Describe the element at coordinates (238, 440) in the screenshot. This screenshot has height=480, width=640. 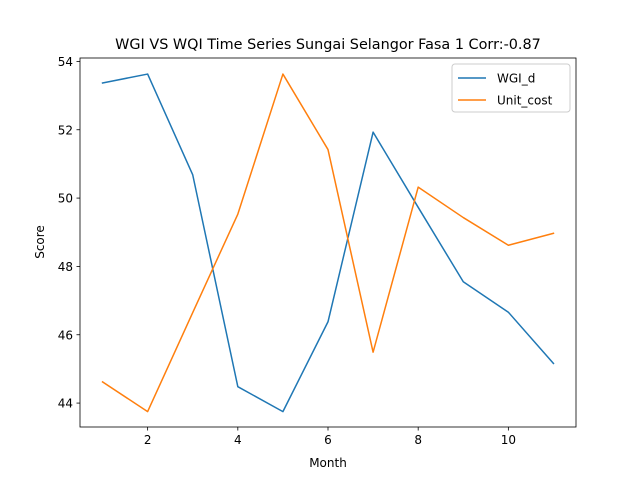
I see `x-tick-label: 4` at that location.